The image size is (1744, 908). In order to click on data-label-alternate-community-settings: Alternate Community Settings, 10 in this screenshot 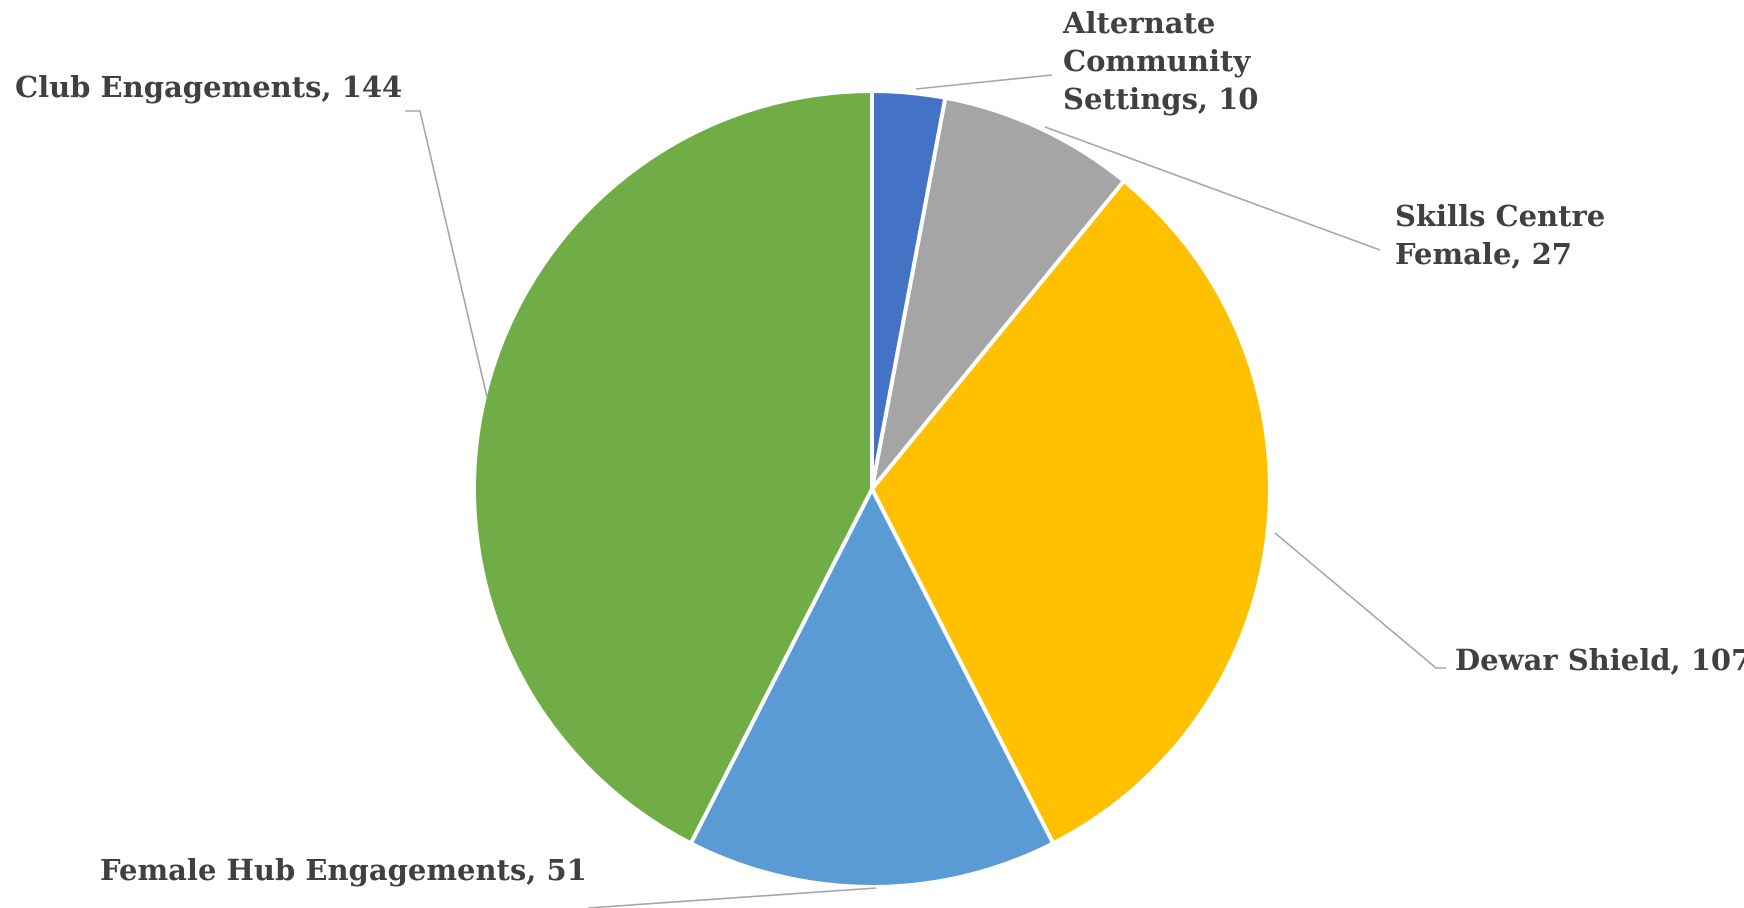, I will do `click(1160, 61)`.